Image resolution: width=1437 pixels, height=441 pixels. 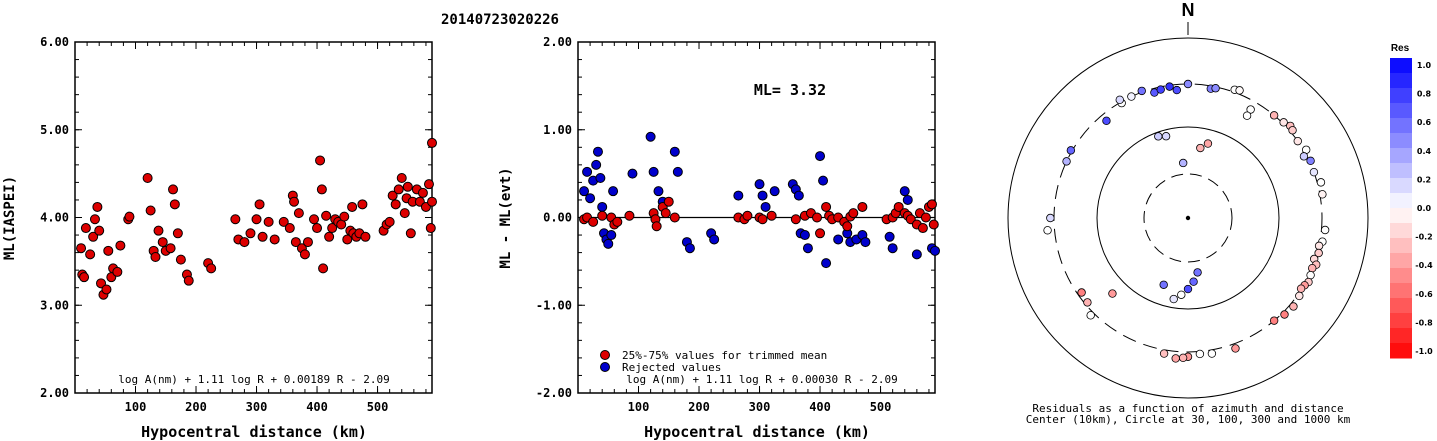 I want to click on colorbar-tick-label: -0.6, so click(x=1424, y=294).